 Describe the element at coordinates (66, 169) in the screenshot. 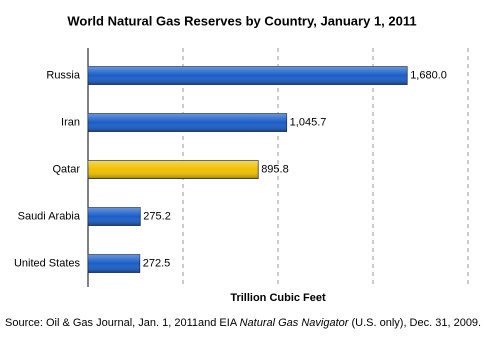

I see `y-tick-label: Qatar` at that location.